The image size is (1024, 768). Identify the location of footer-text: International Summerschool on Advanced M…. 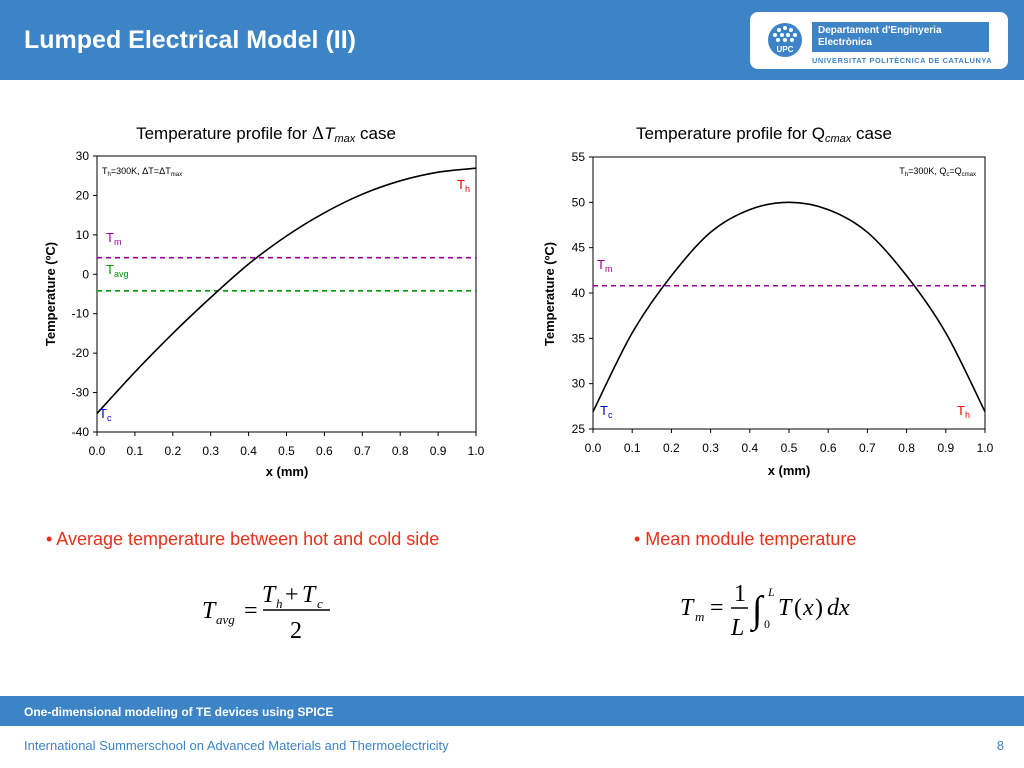
(236, 745).